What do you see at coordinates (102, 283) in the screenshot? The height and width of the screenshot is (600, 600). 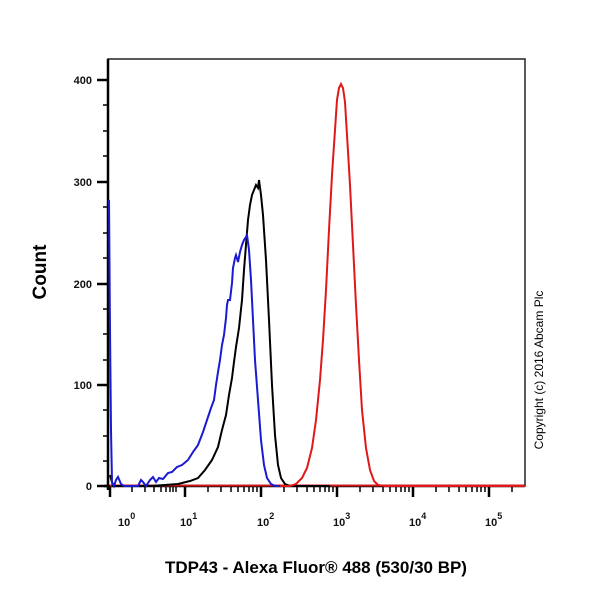 I see `y-ticks` at bounding box center [102, 283].